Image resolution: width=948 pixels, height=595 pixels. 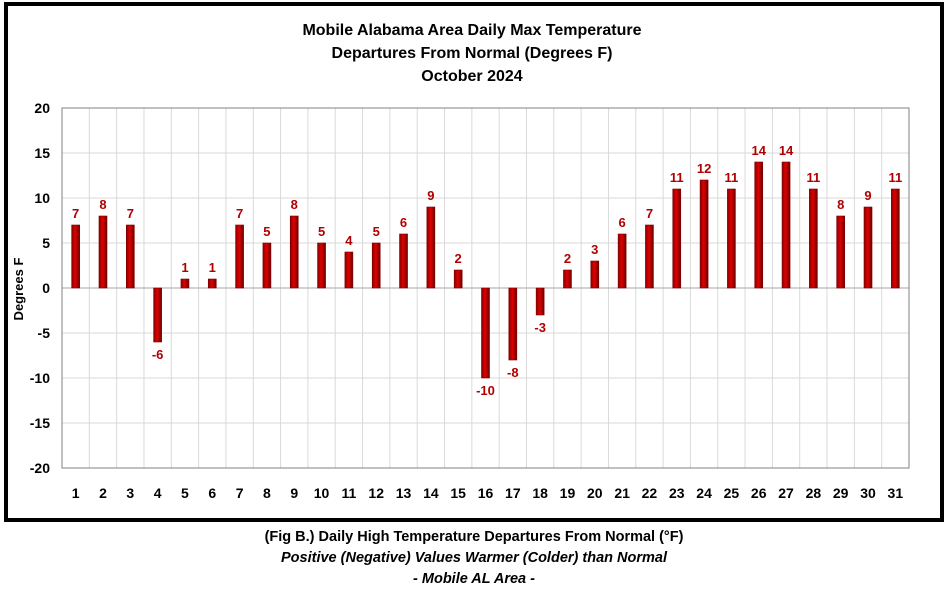 What do you see at coordinates (568, 493) in the screenshot?
I see `x-tick-label: 19` at bounding box center [568, 493].